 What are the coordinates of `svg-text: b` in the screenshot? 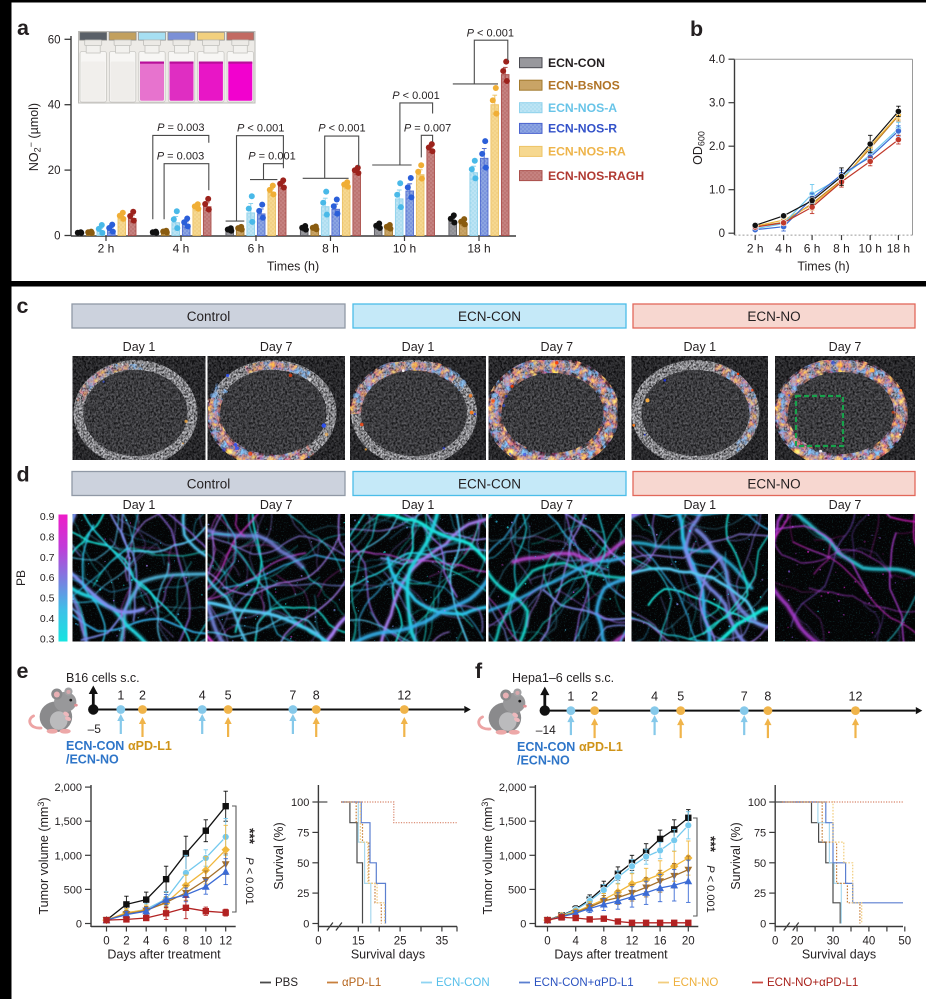 It's located at (696, 29).